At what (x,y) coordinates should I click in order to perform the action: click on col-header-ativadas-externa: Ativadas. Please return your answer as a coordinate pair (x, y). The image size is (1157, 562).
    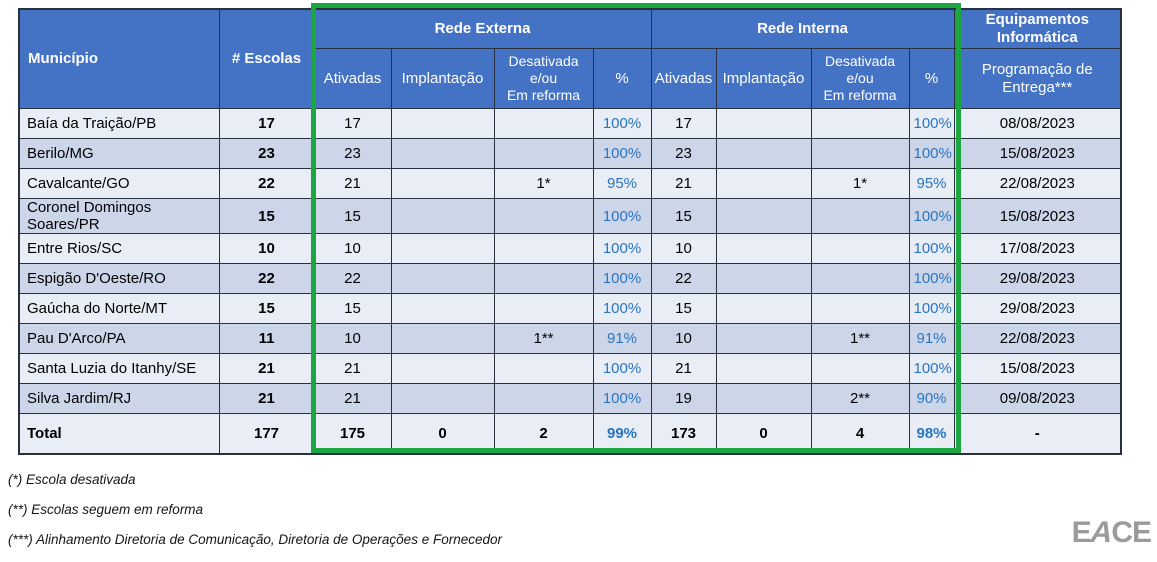
    Looking at the image, I should click on (352, 78).